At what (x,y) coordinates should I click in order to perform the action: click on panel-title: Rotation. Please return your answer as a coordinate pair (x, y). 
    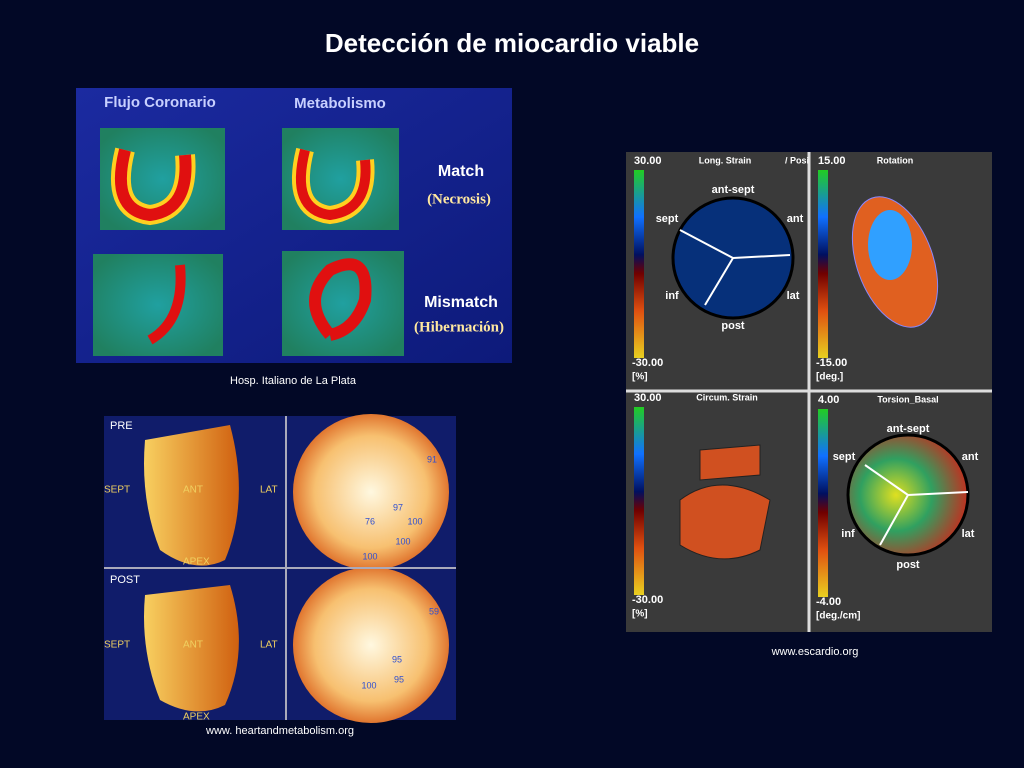
    Looking at the image, I should click on (895, 160).